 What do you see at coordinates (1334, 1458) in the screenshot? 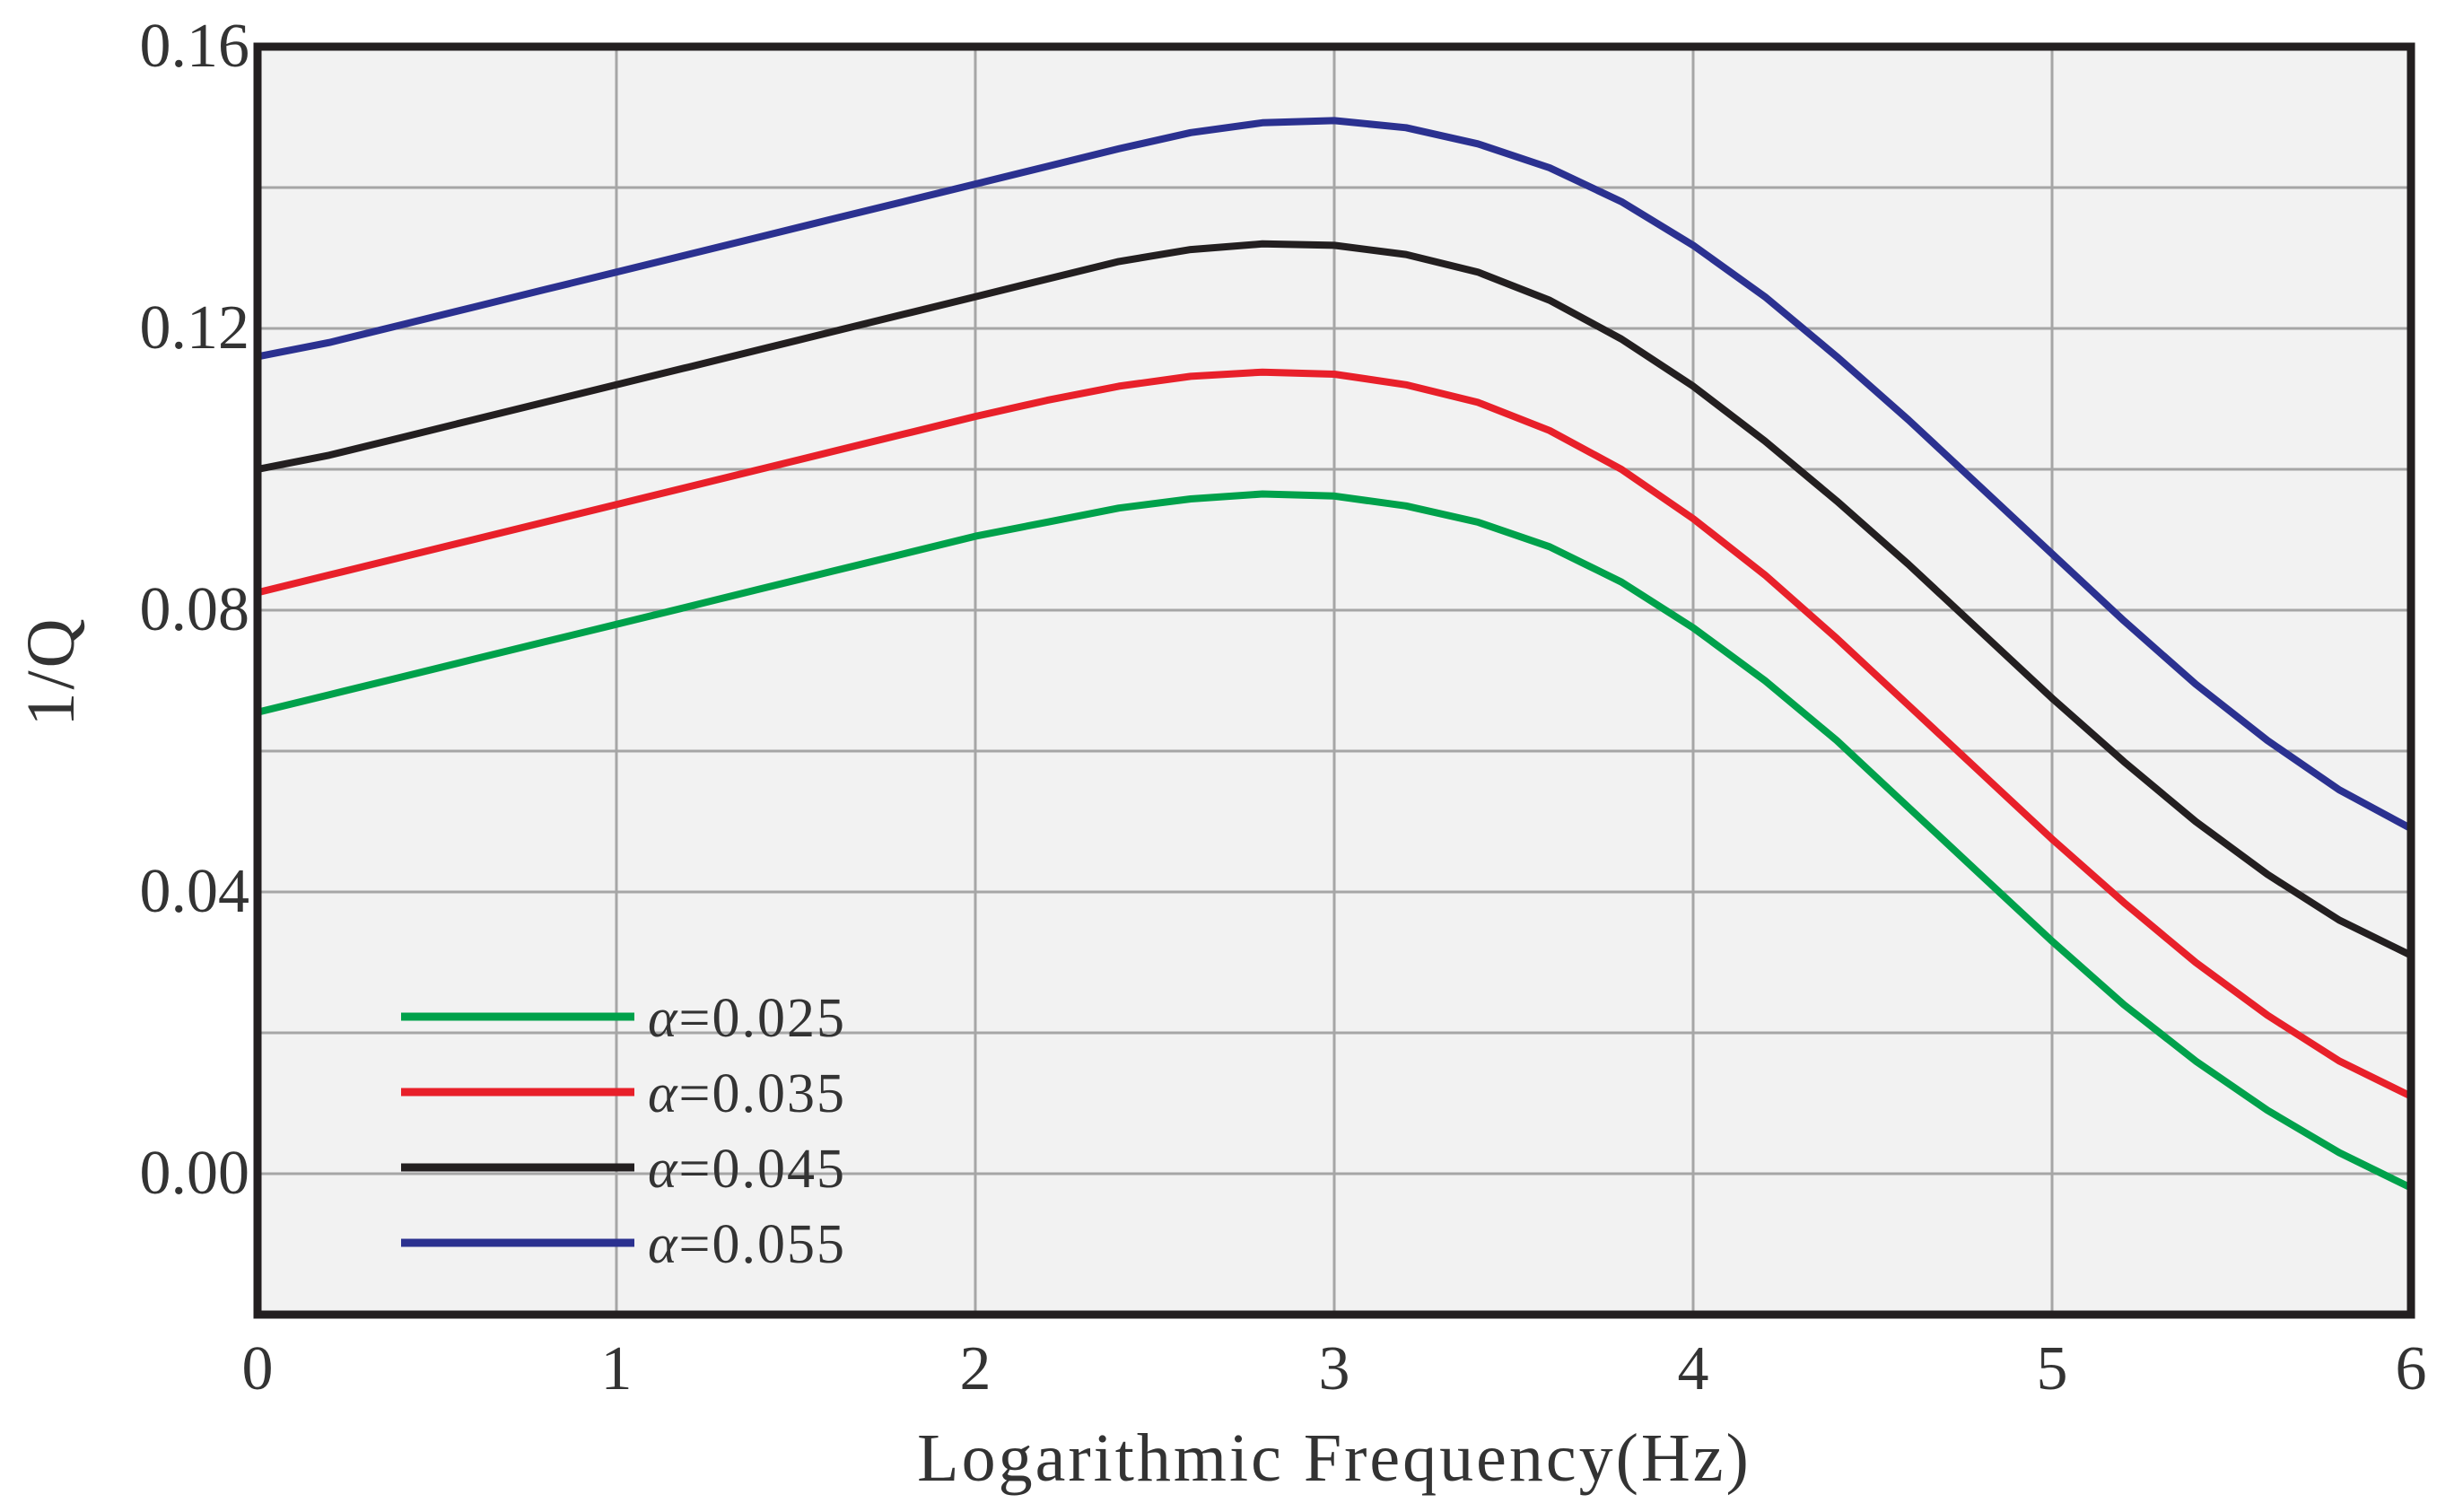
I see `x-axis-title: Logarithmic Frequency(Hz)` at bounding box center [1334, 1458].